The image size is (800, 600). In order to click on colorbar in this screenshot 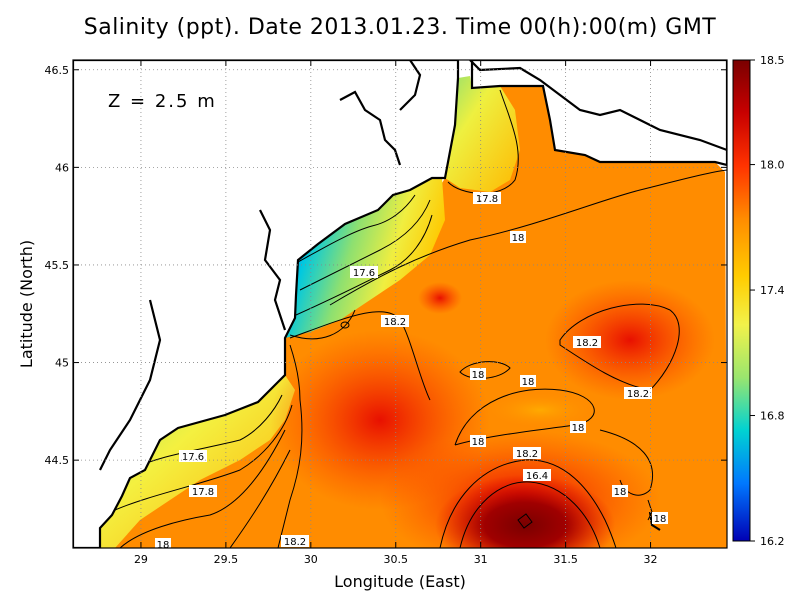, I will do `click(741, 300)`.